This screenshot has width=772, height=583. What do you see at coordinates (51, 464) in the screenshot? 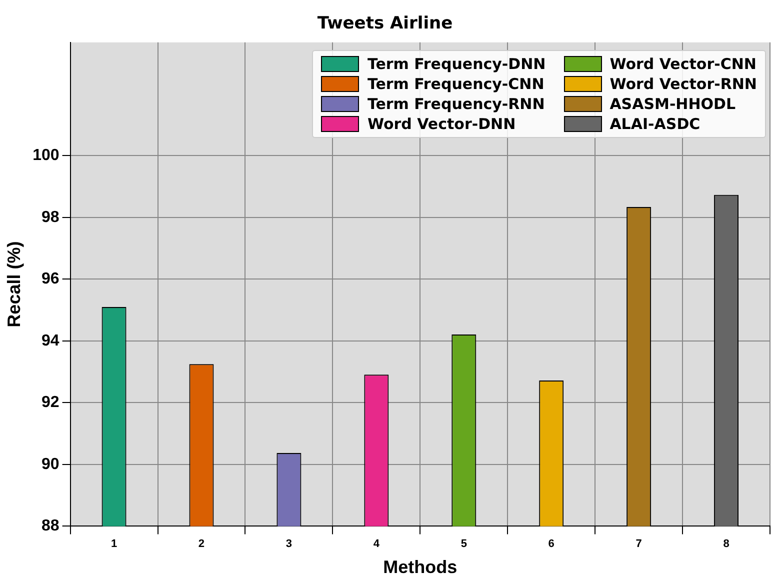
I see `y-tick-label: 90` at bounding box center [51, 464].